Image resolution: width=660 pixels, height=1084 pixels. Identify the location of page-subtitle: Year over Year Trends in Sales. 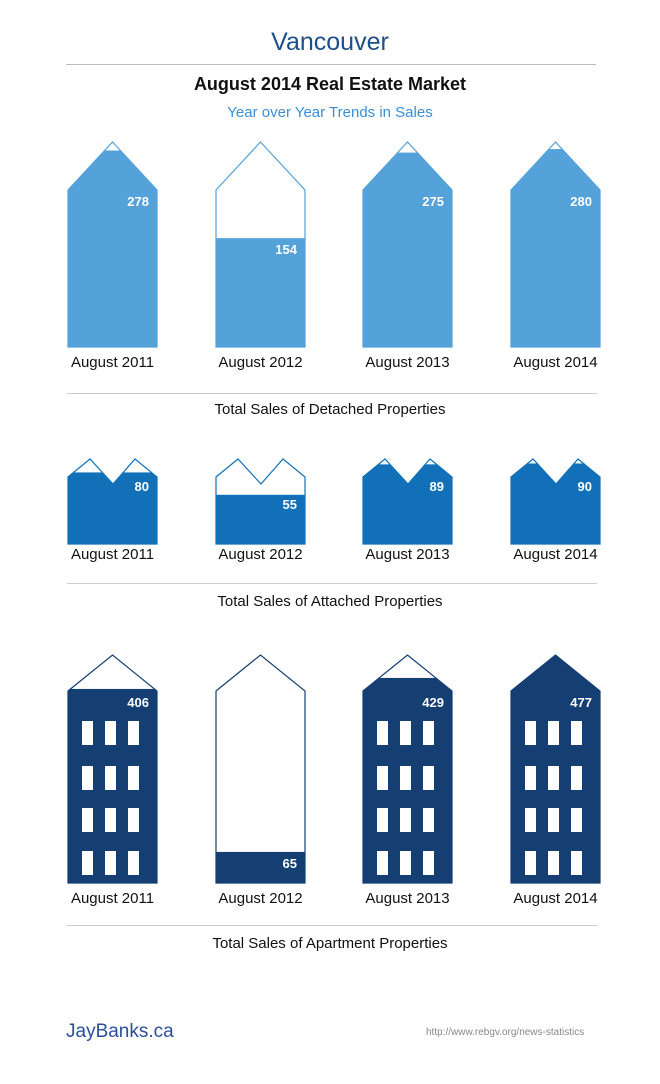
(330, 112).